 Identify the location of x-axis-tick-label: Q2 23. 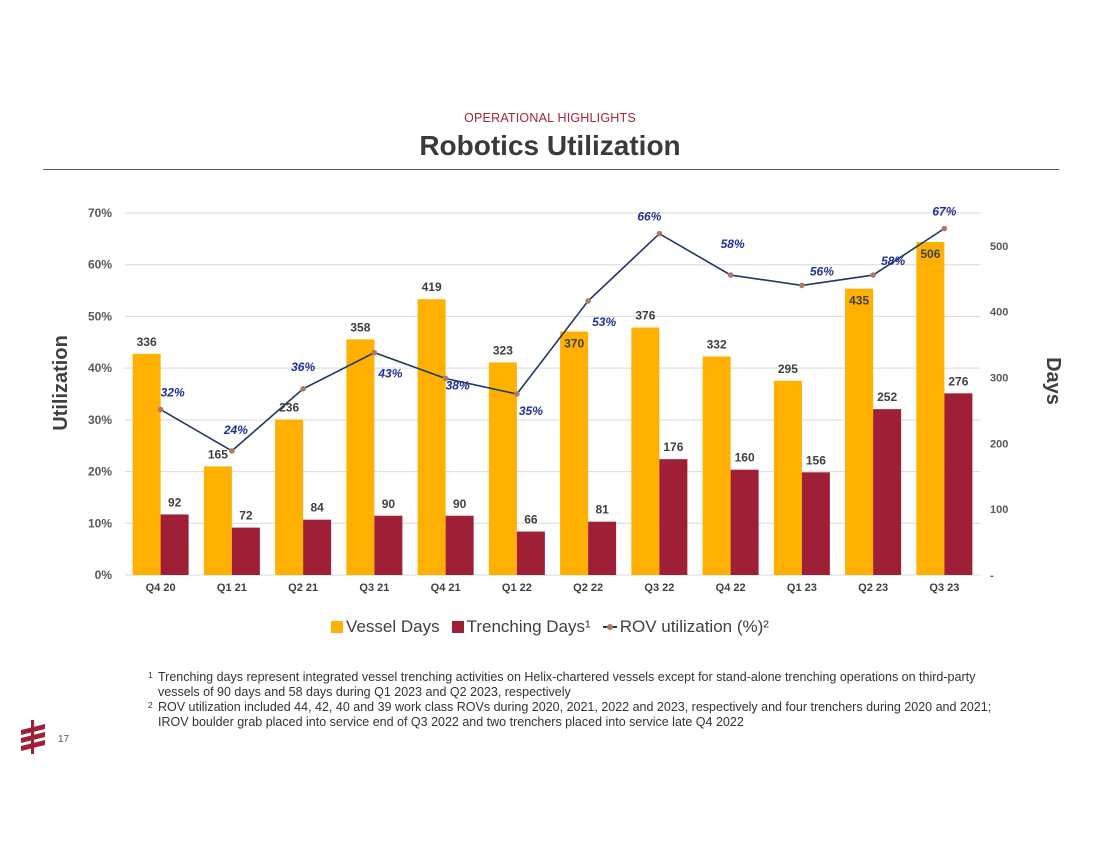
(873, 588).